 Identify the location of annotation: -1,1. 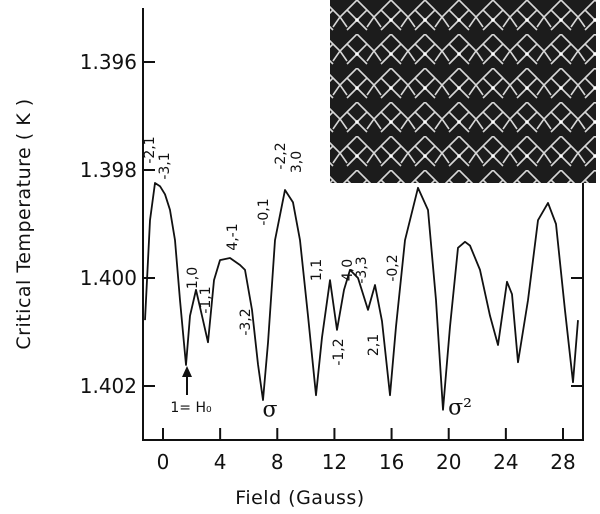
(206, 299).